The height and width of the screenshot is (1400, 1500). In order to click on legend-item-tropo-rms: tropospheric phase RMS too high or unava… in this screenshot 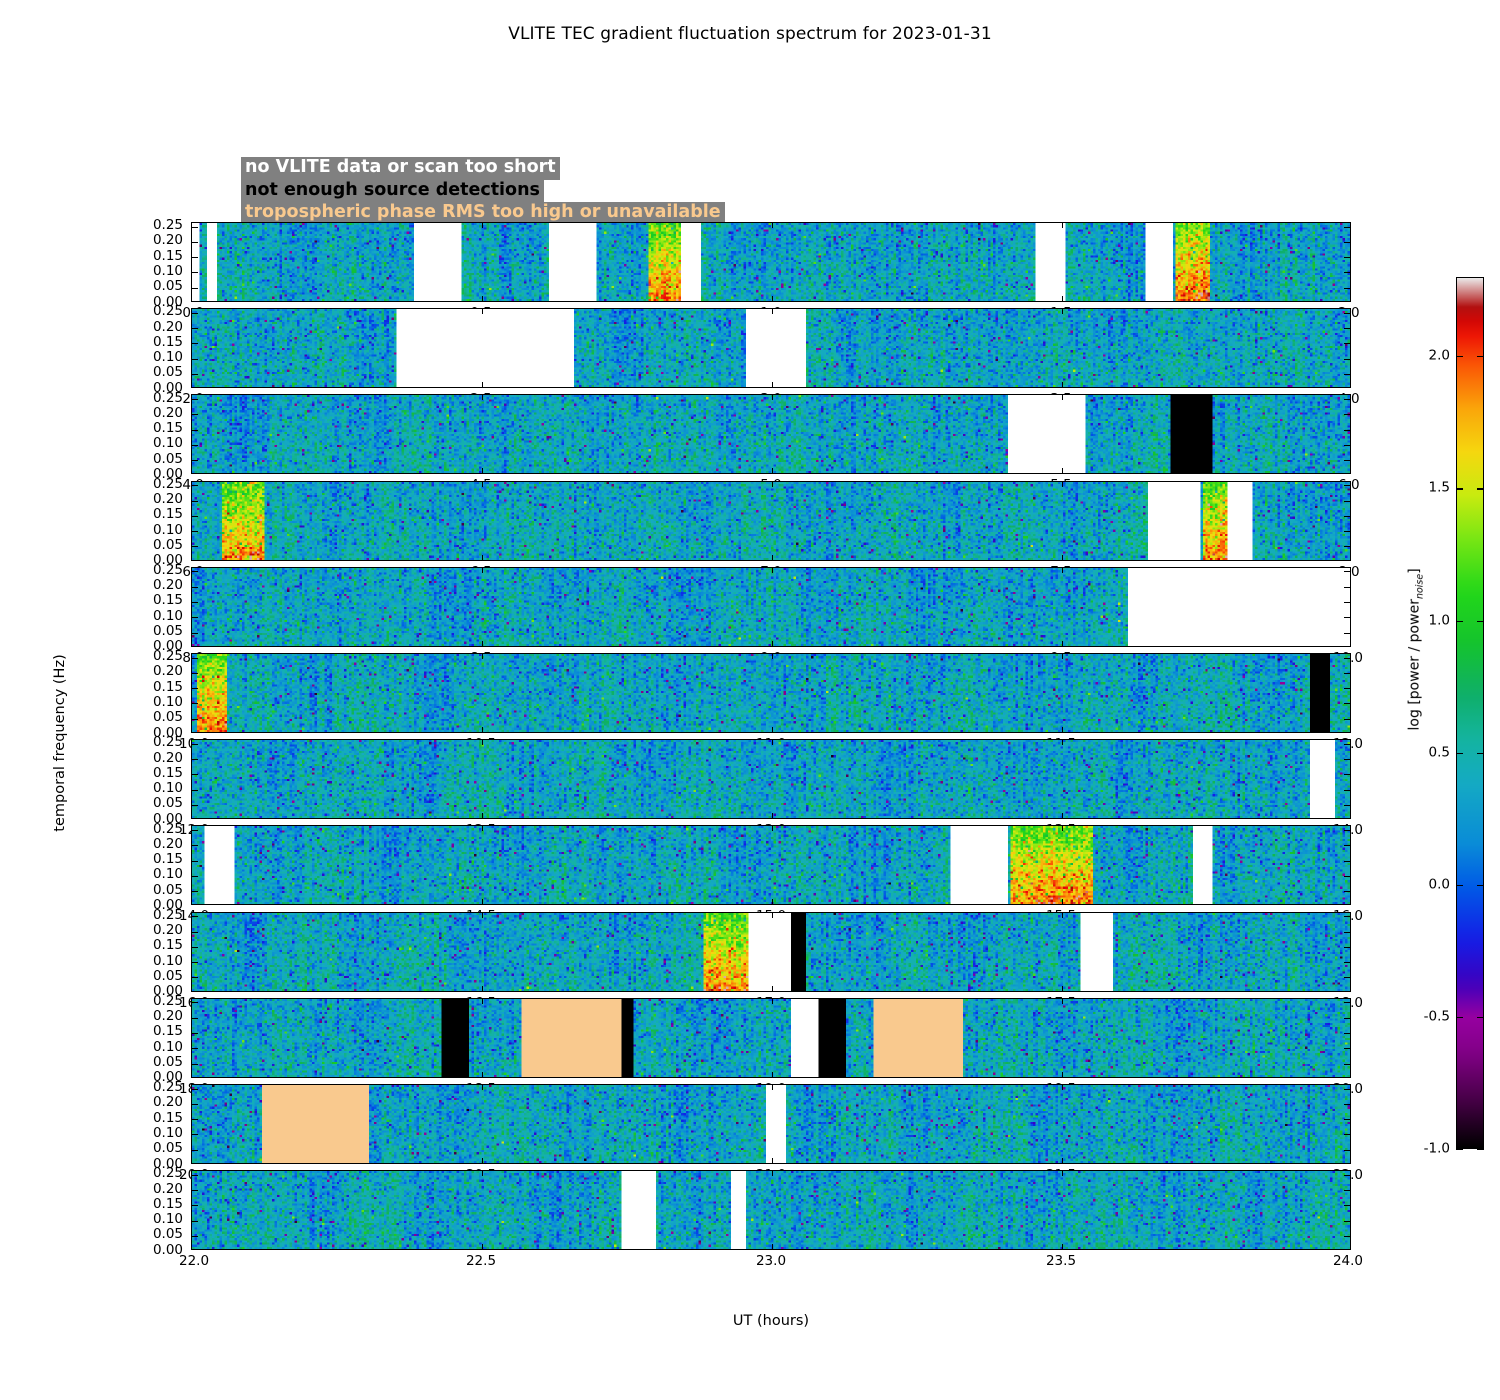, I will do `click(483, 213)`.